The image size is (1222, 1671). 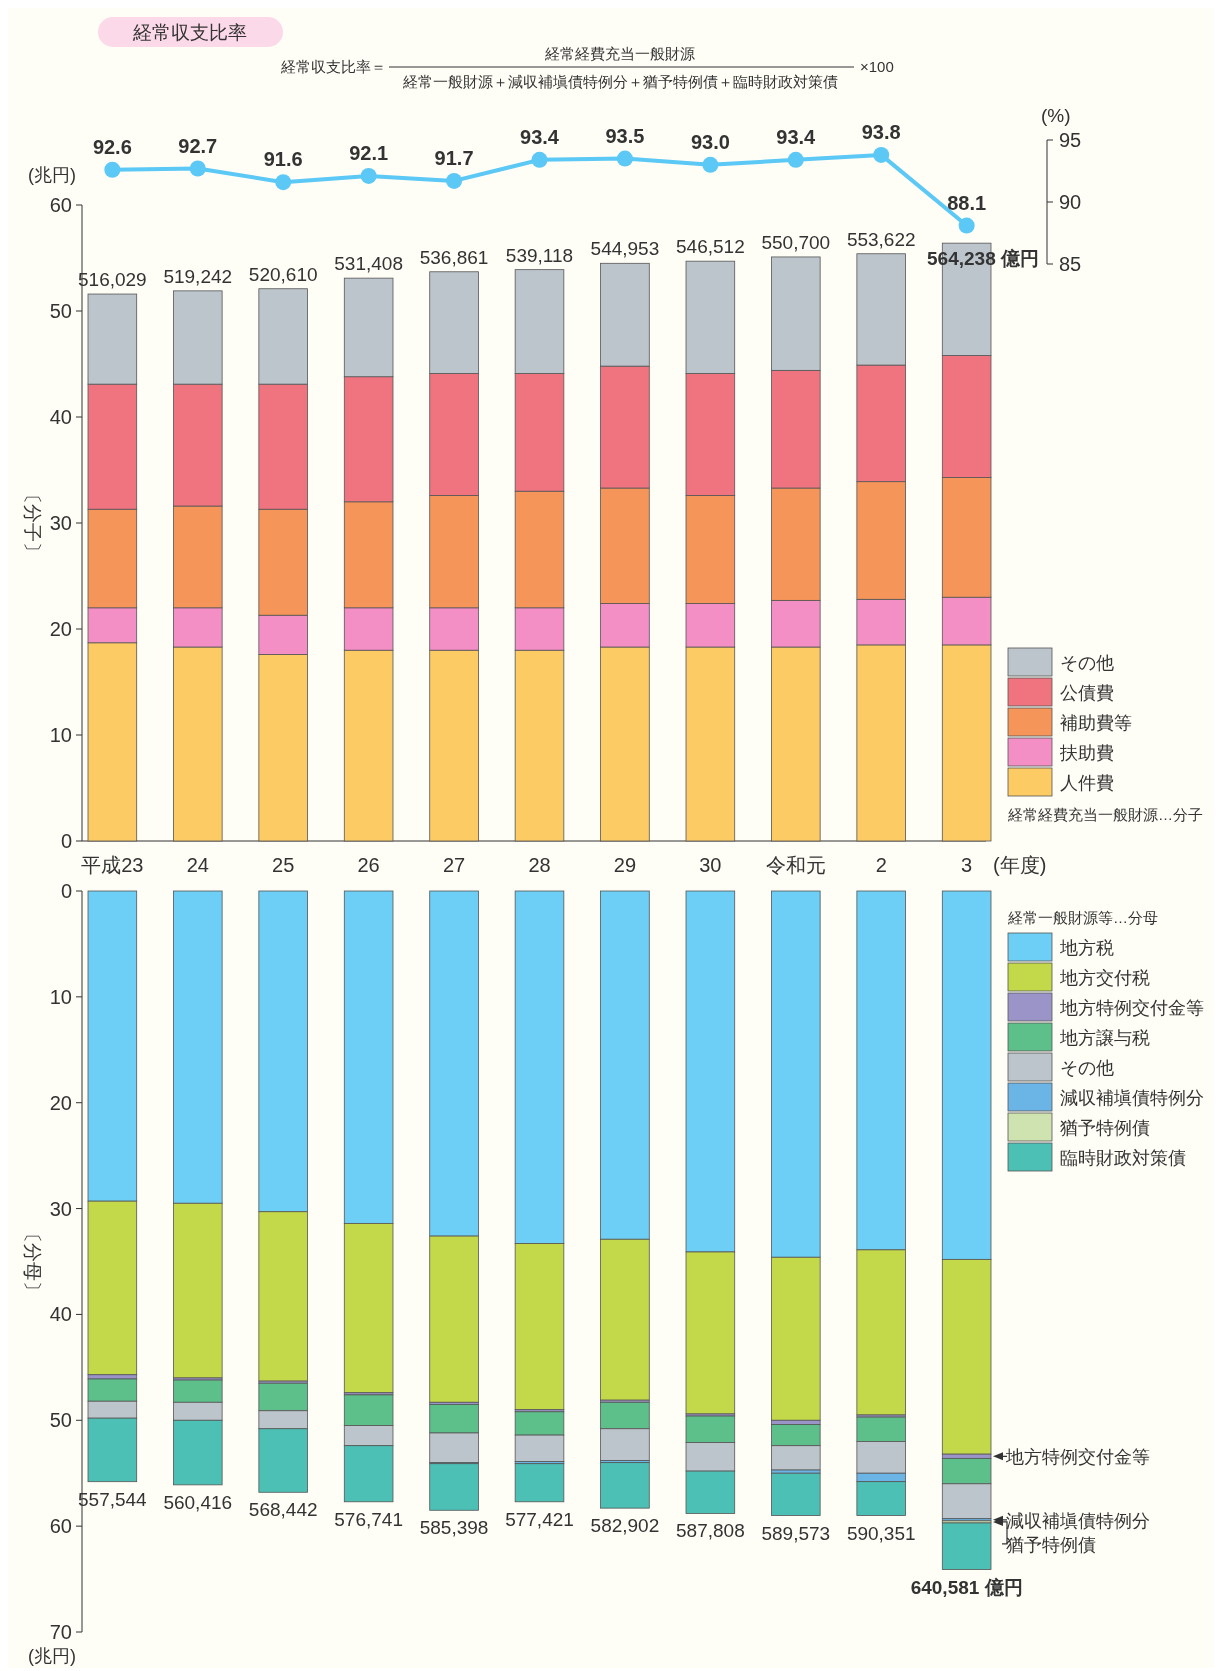 I want to click on annotation: 544,953, so click(x=625, y=249).